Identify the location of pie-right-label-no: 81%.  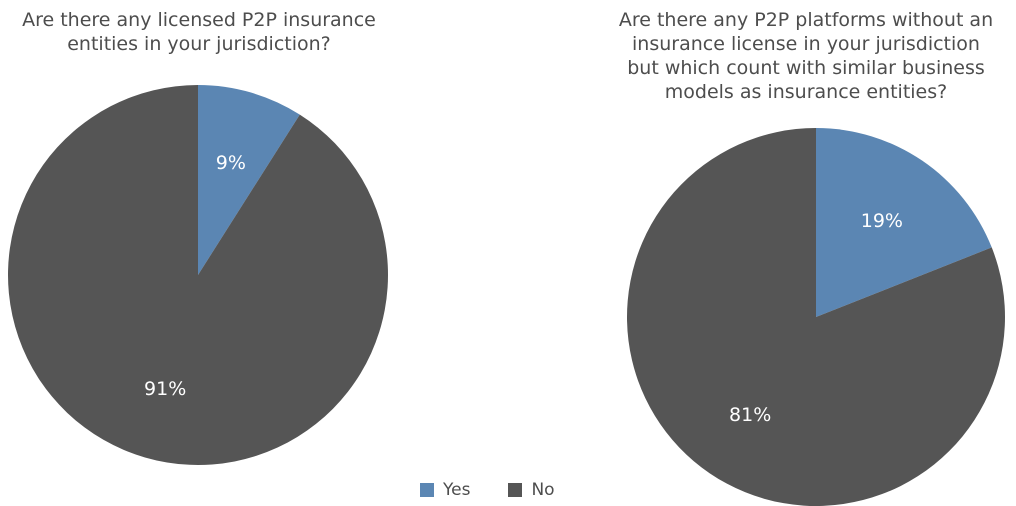
(750, 415).